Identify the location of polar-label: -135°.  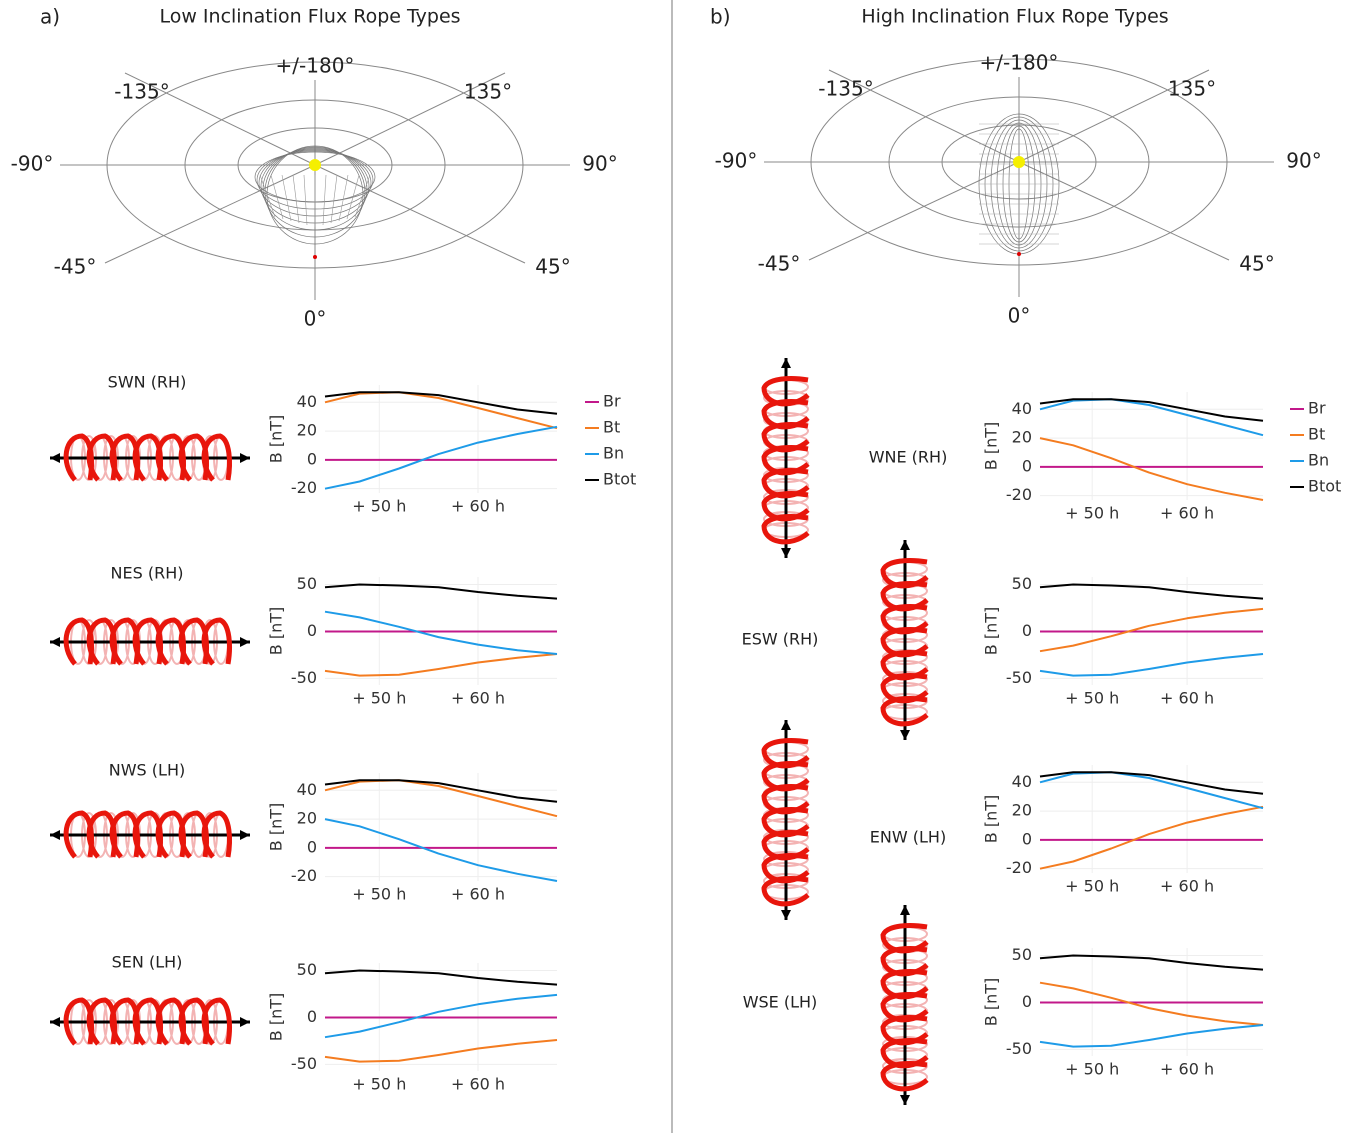
(141, 92).